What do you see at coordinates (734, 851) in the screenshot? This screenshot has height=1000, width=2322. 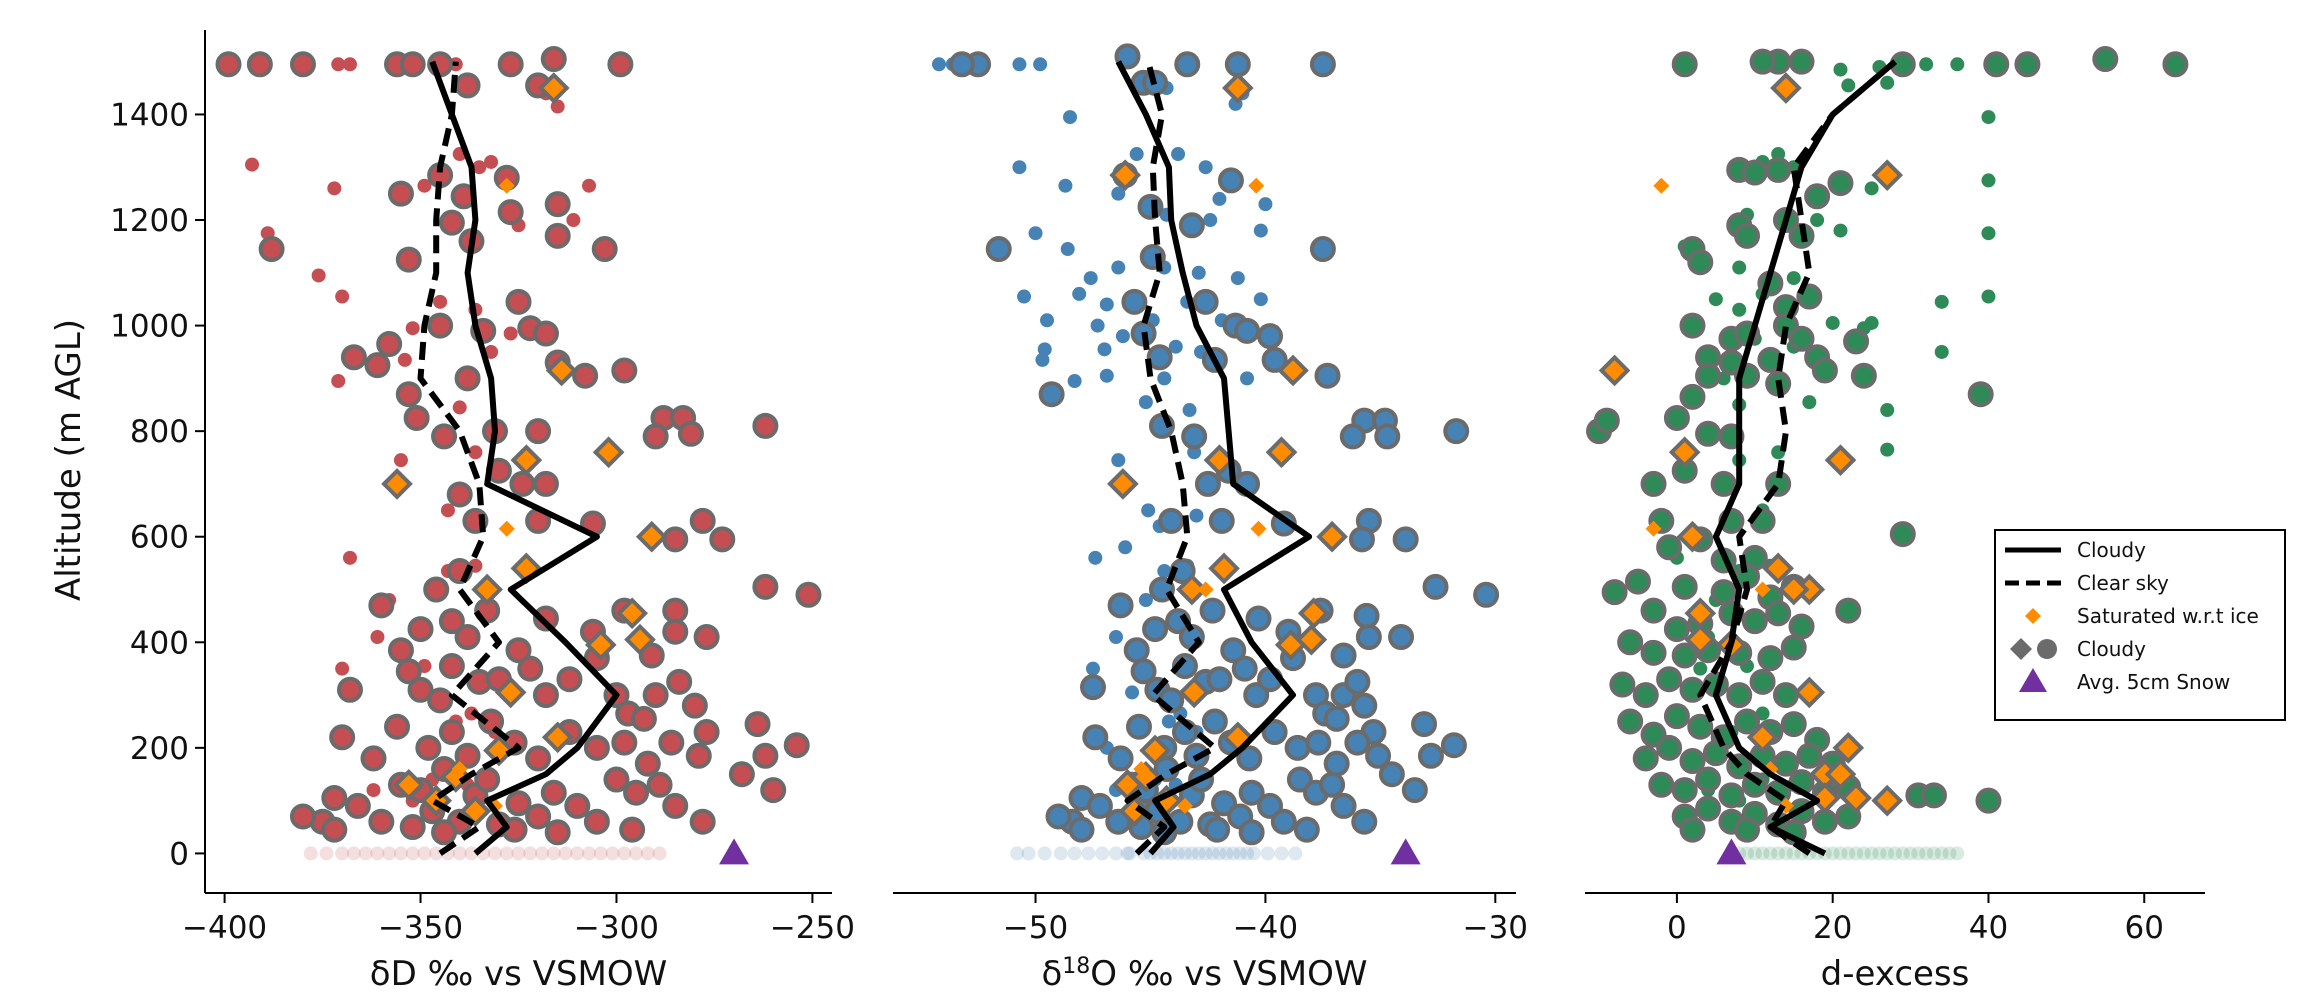 I see `snow-marker` at bounding box center [734, 851].